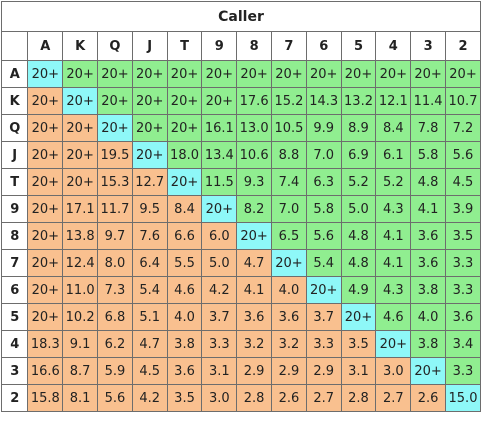  What do you see at coordinates (289, 101) in the screenshot?
I see `table-cell: 15.2` at bounding box center [289, 101].